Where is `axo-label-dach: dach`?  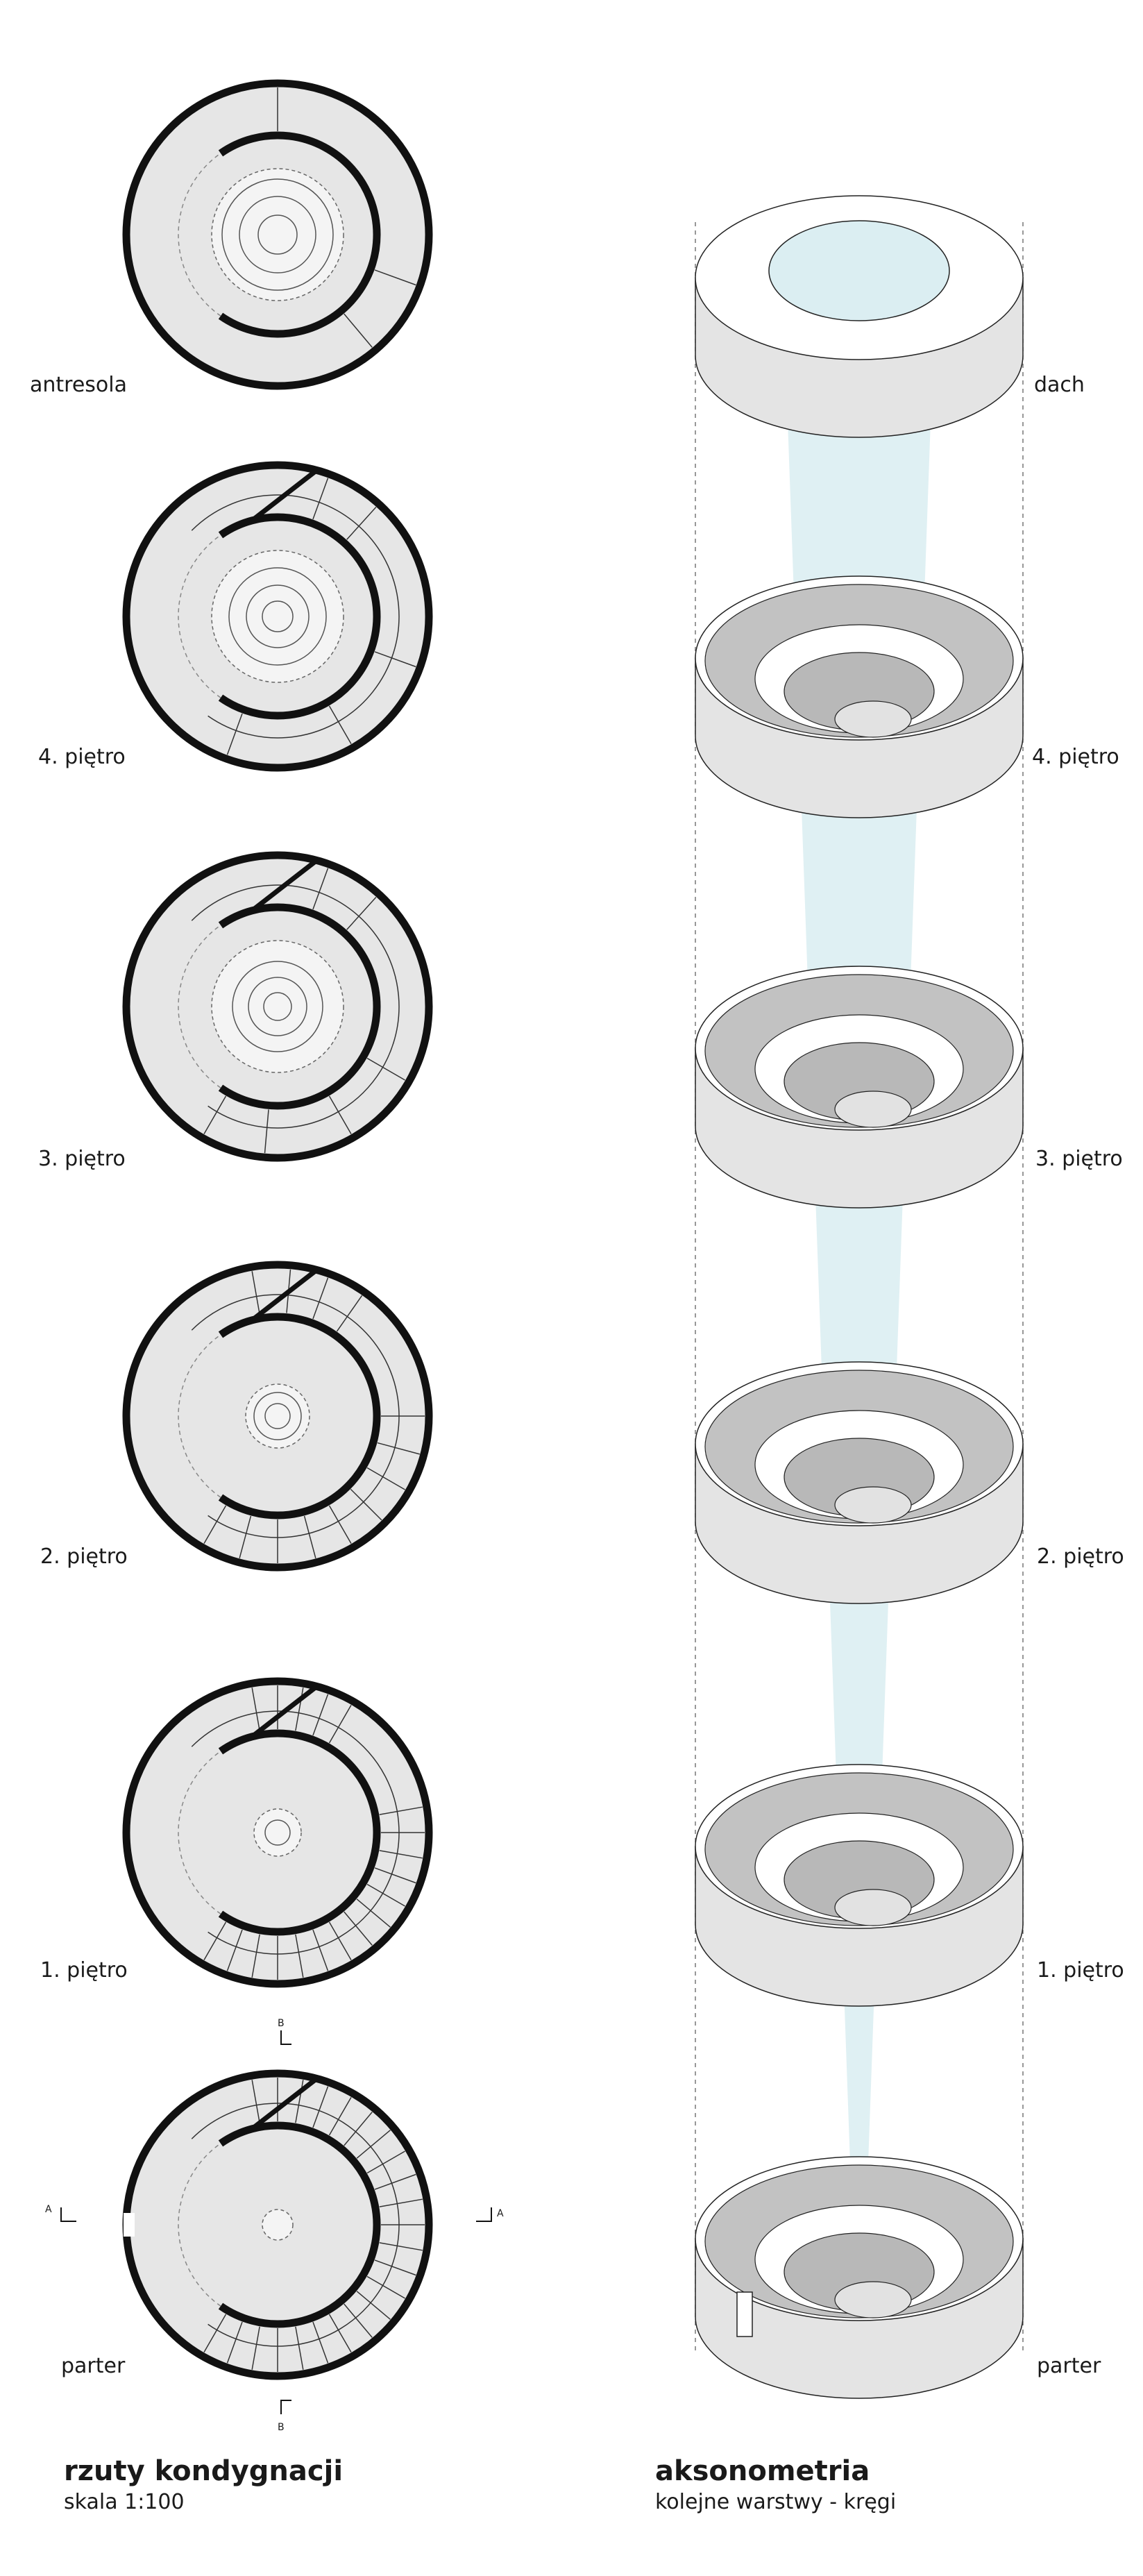 axo-label-dach: dach is located at coordinates (1060, 385).